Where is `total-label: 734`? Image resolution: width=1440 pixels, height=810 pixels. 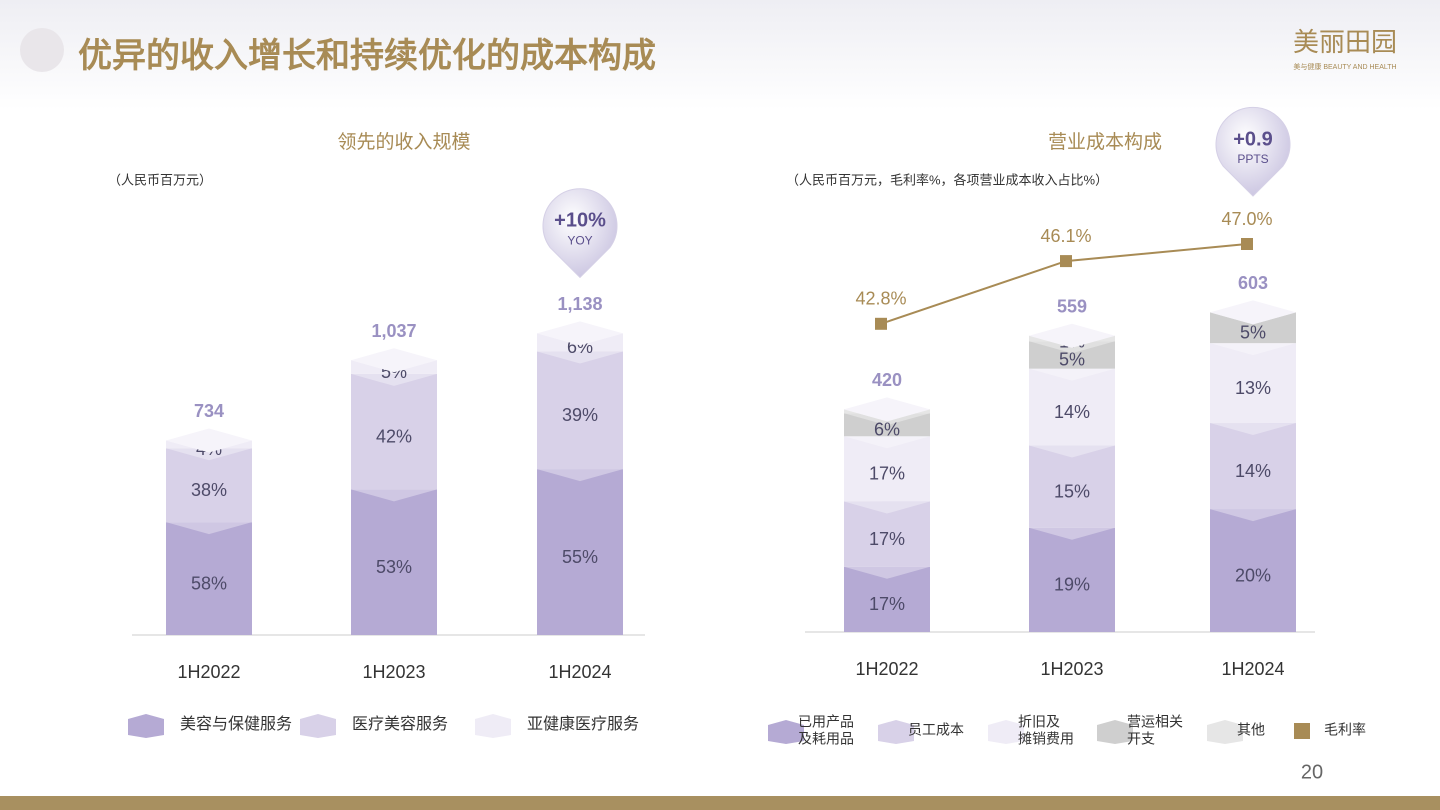
total-label: 734 is located at coordinates (209, 411).